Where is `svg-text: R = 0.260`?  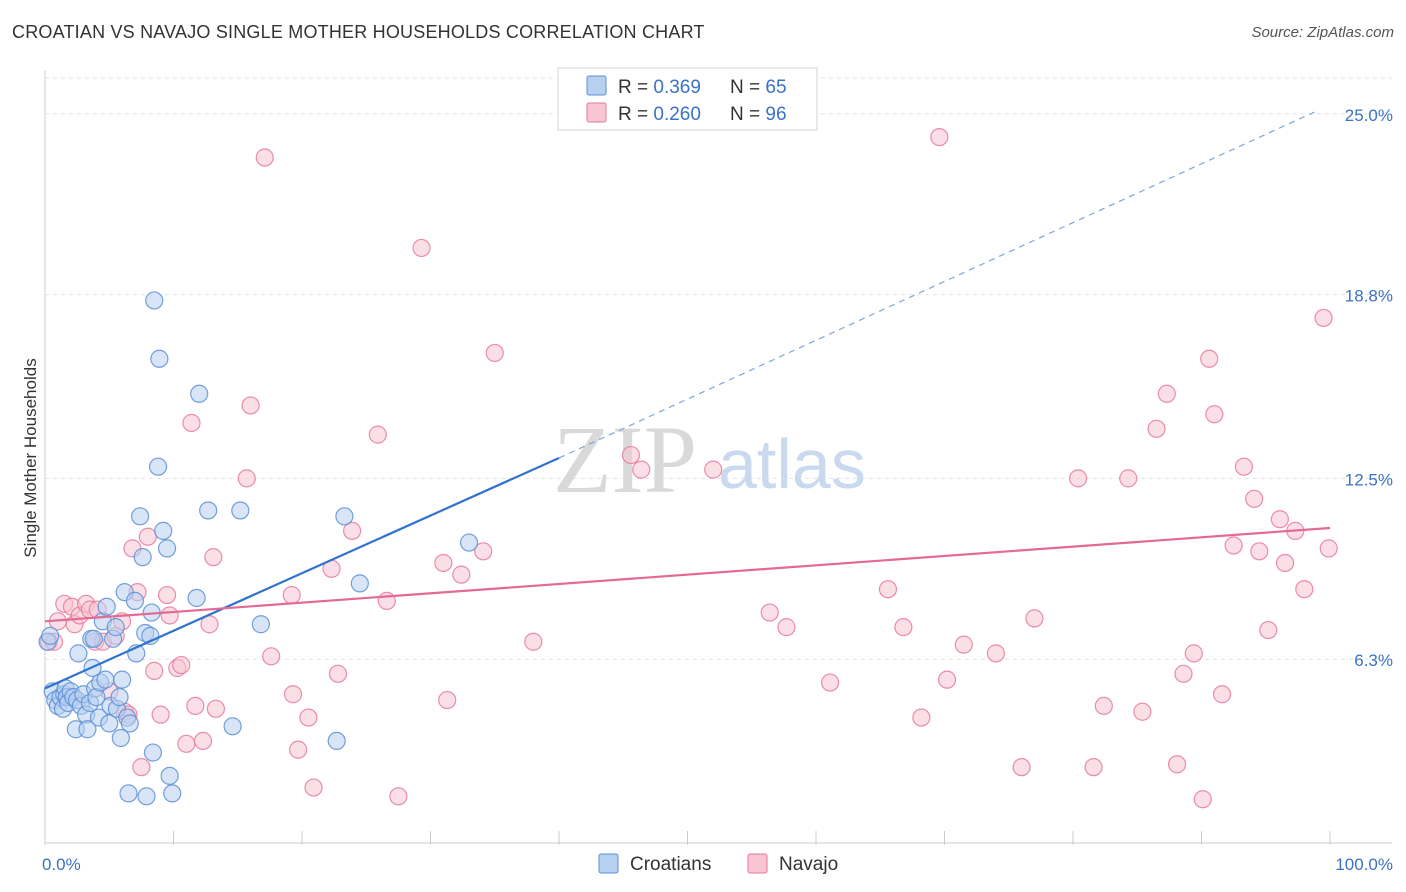
svg-text: R = 0.260 is located at coordinates (659, 114).